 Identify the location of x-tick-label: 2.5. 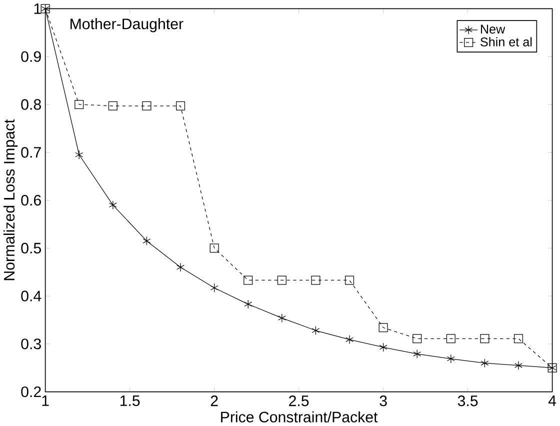
(299, 401).